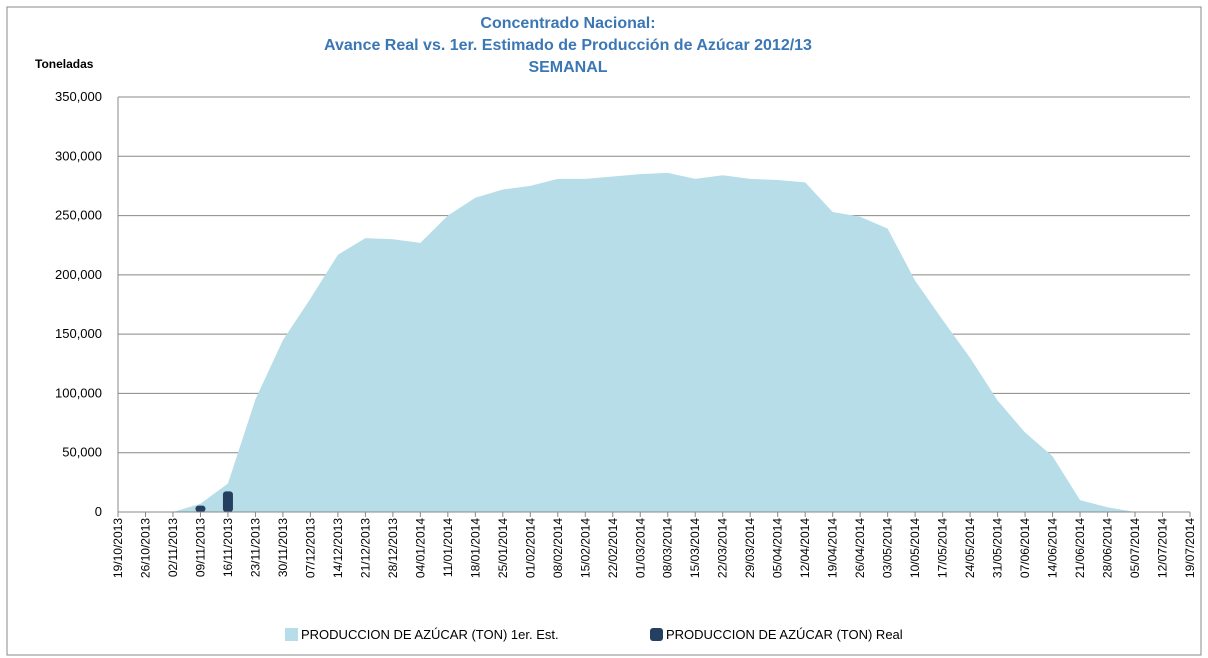  What do you see at coordinates (393, 548) in the screenshot?
I see `x-tick-label: 28/12/2013` at bounding box center [393, 548].